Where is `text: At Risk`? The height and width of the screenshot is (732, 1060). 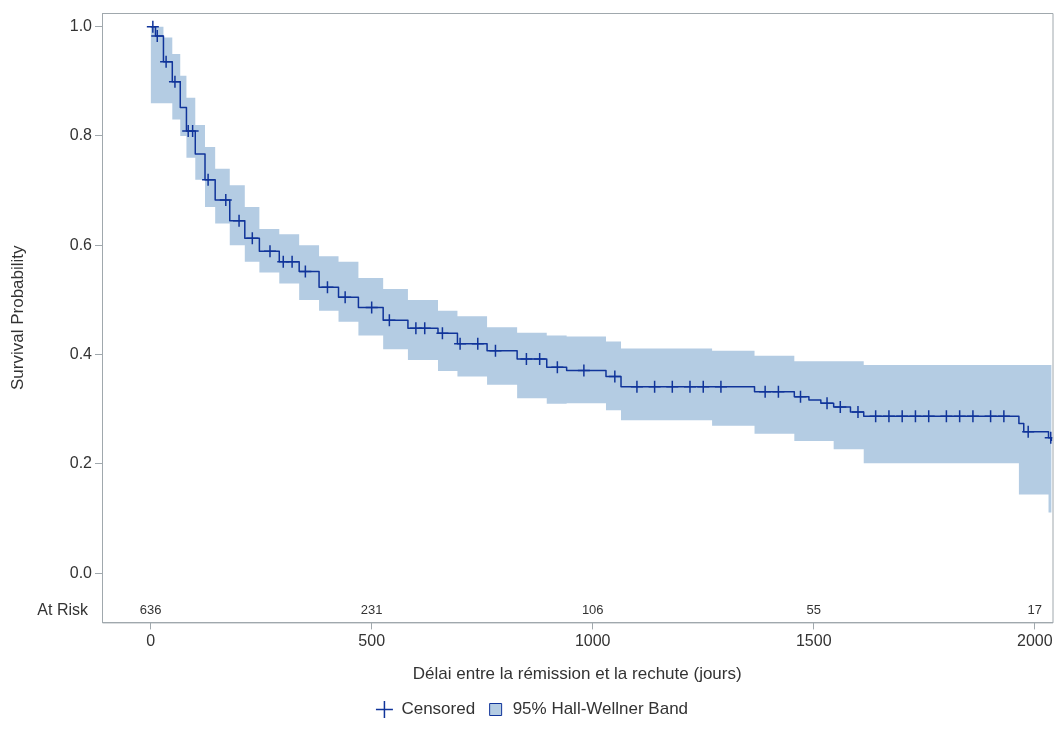
text: At Risk is located at coordinates (63, 609).